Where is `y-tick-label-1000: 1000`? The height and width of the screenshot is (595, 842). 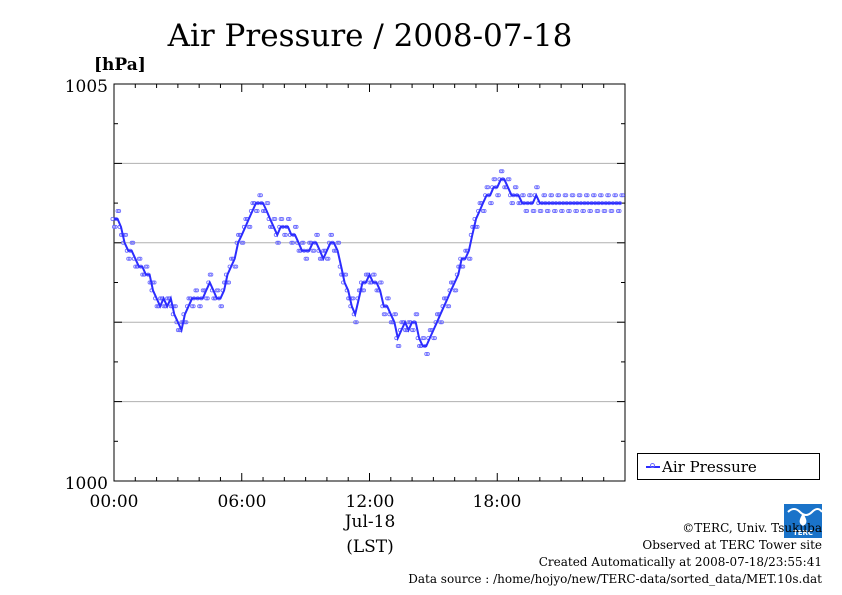 y-tick-label-1000: 1000 is located at coordinates (86, 484).